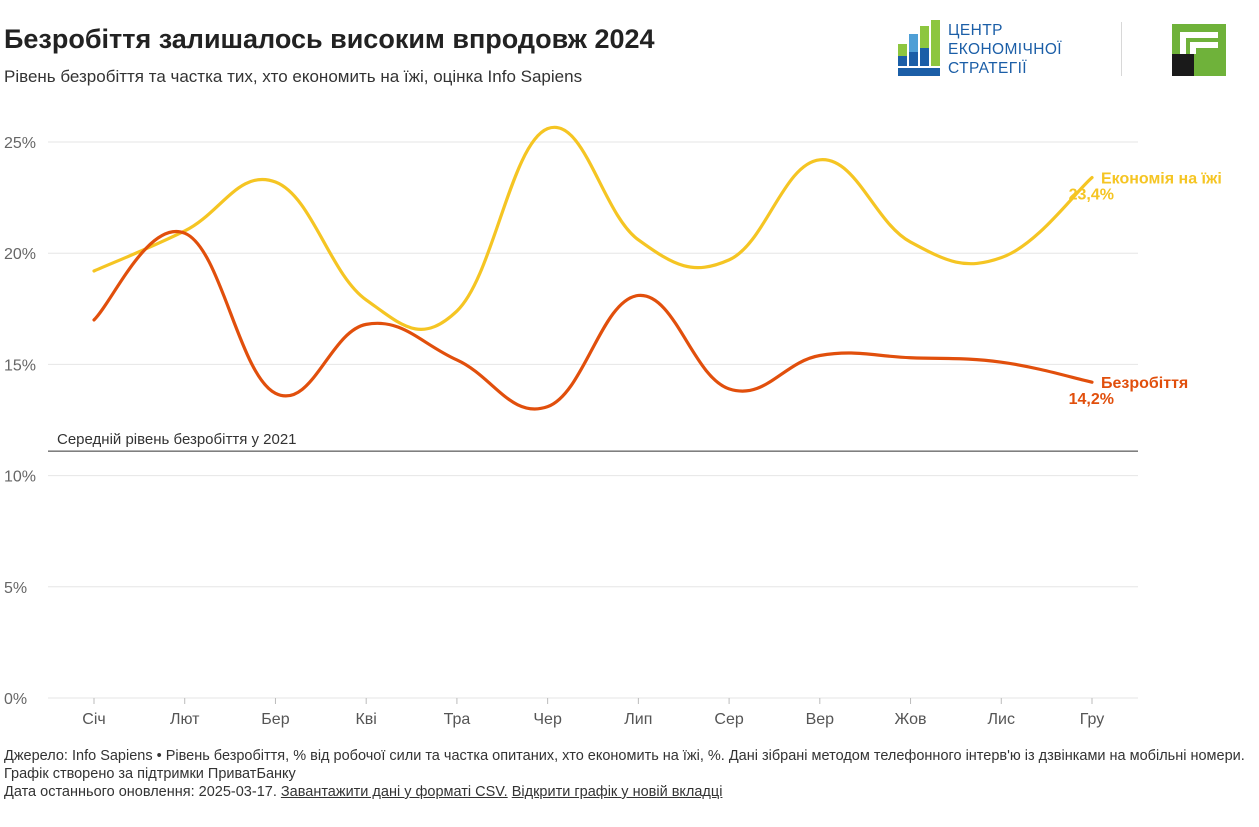  Describe the element at coordinates (457, 719) in the screenshot. I see `x-tick-label: Тра` at that location.